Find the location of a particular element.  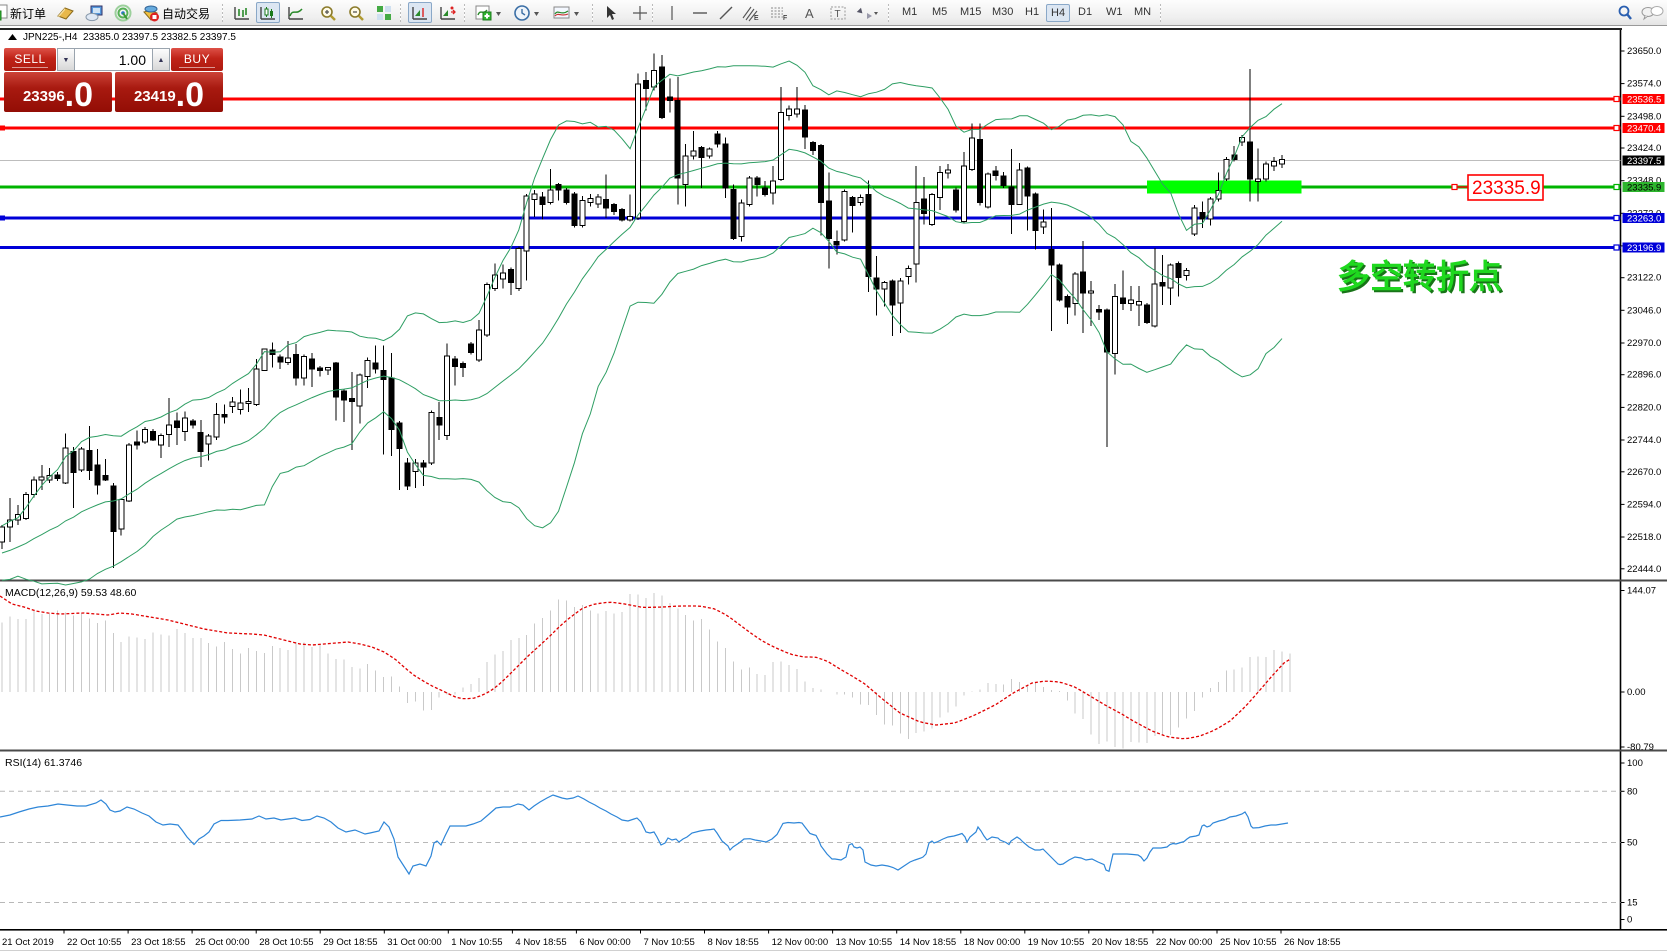

svg-text: 8 Nov 18:55 is located at coordinates (733, 942).